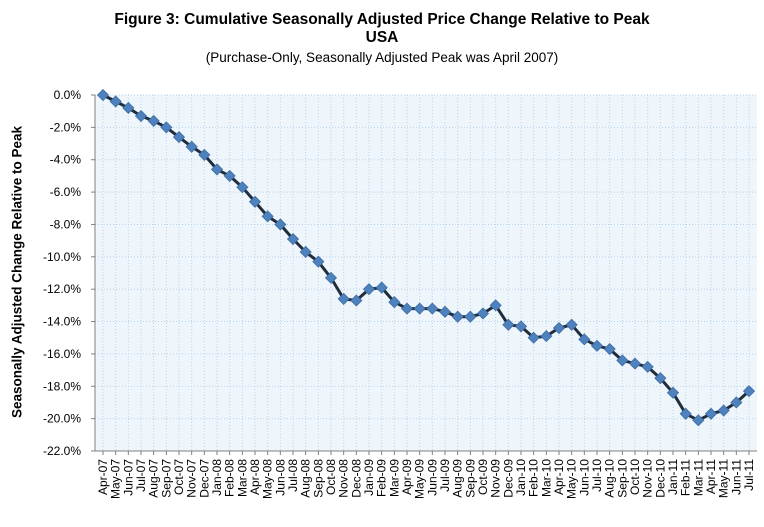 Image resolution: width=764 pixels, height=527 pixels. What do you see at coordinates (356, 478) in the screenshot?
I see `x-tick-label: Dec-08` at bounding box center [356, 478].